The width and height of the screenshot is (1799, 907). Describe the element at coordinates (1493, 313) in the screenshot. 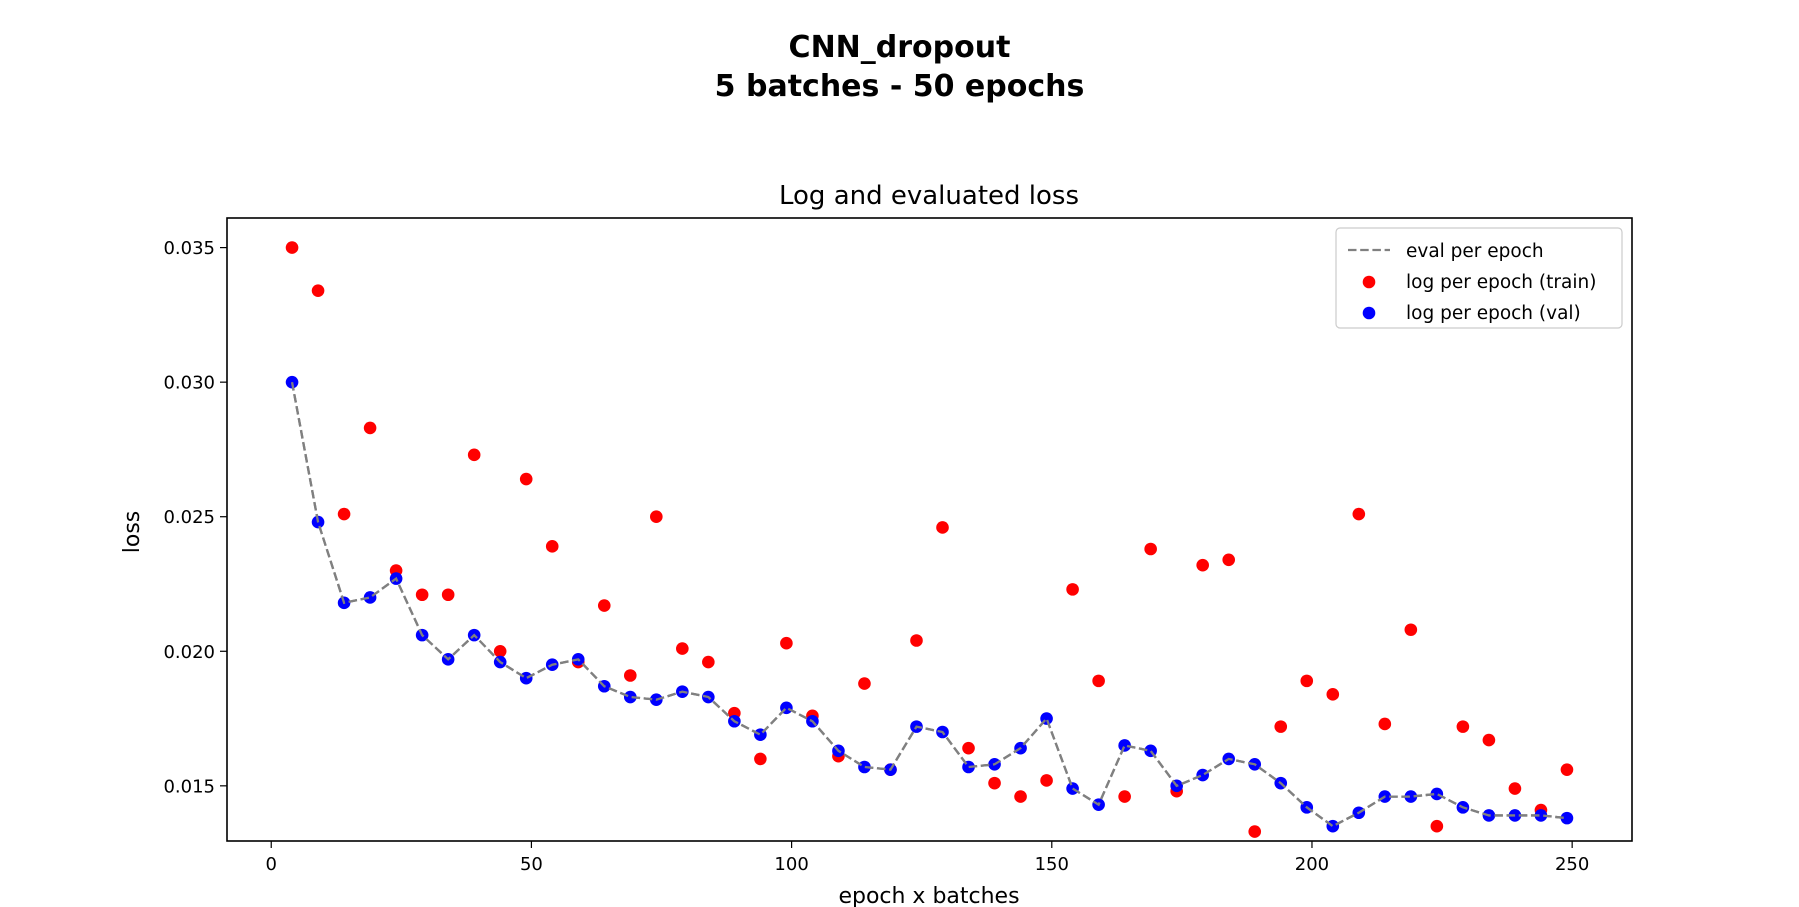

I see `legend-label: log per epoch (val)` at that location.